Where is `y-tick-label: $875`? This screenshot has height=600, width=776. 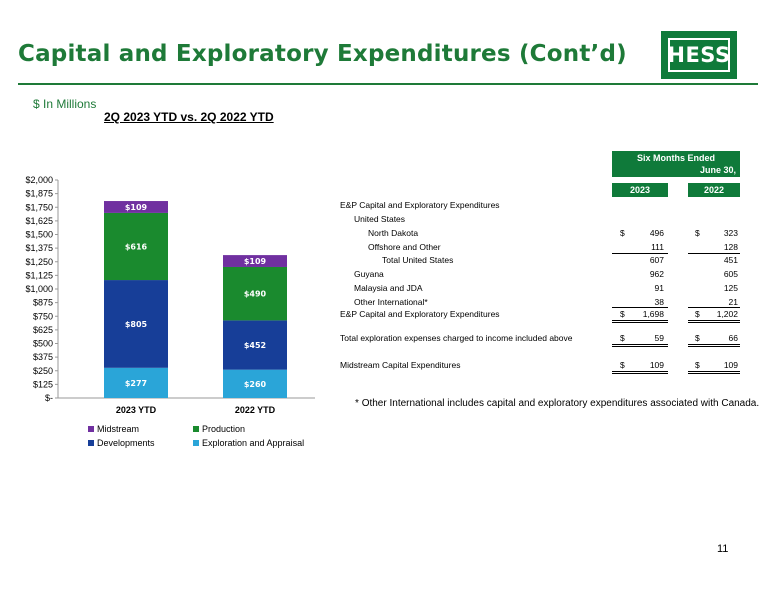 y-tick-label: $875 is located at coordinates (43, 303).